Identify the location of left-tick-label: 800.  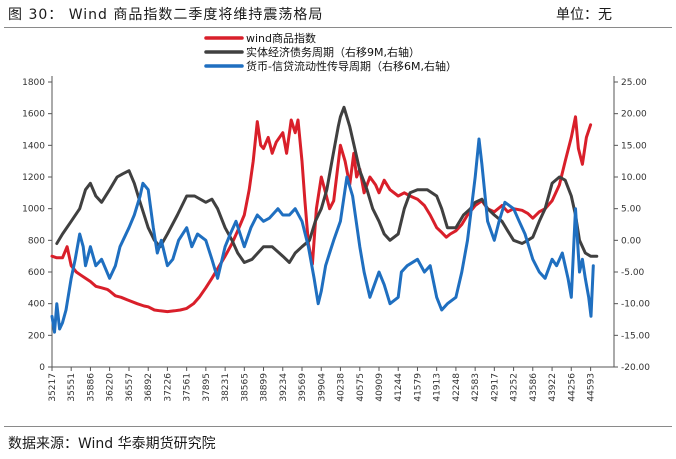
(36, 241).